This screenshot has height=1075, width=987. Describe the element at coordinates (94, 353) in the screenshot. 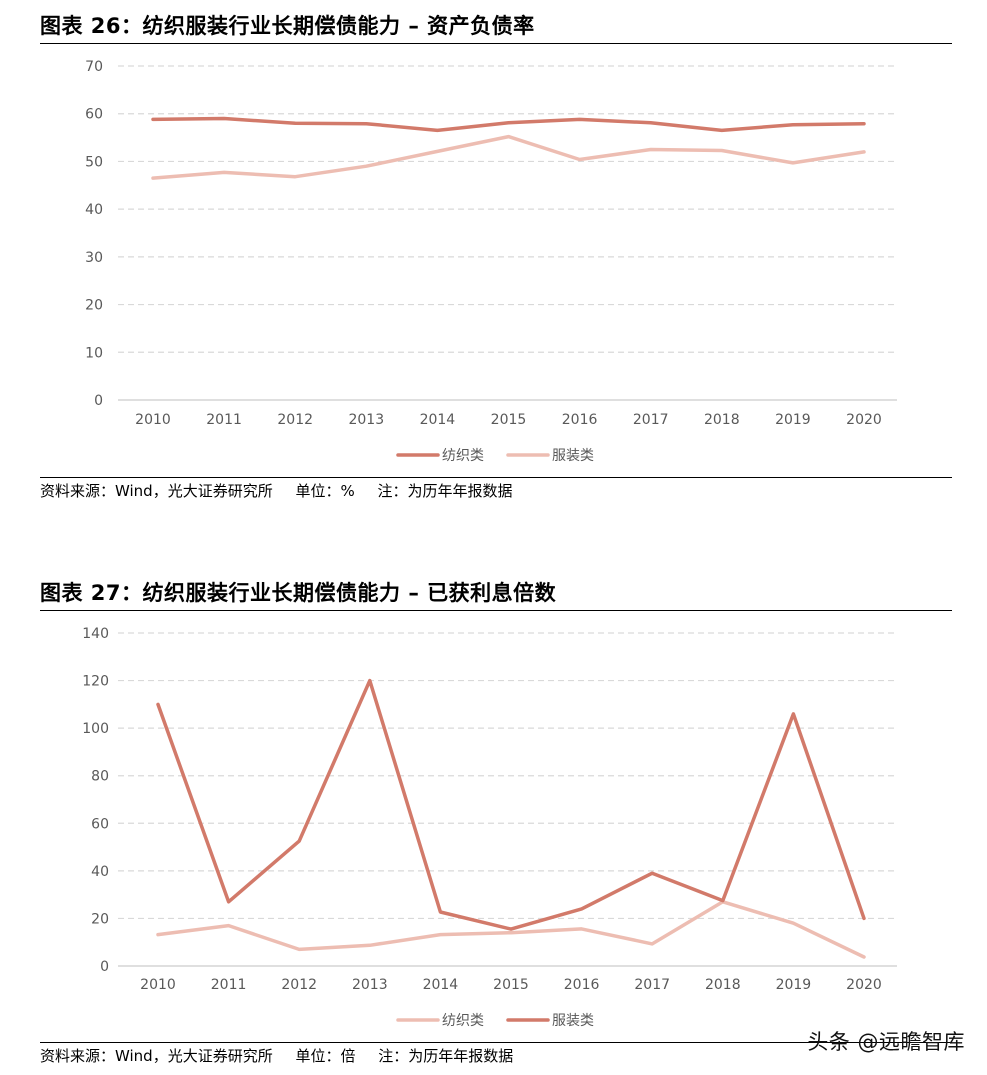

I see `y-tick-label: 10` at that location.